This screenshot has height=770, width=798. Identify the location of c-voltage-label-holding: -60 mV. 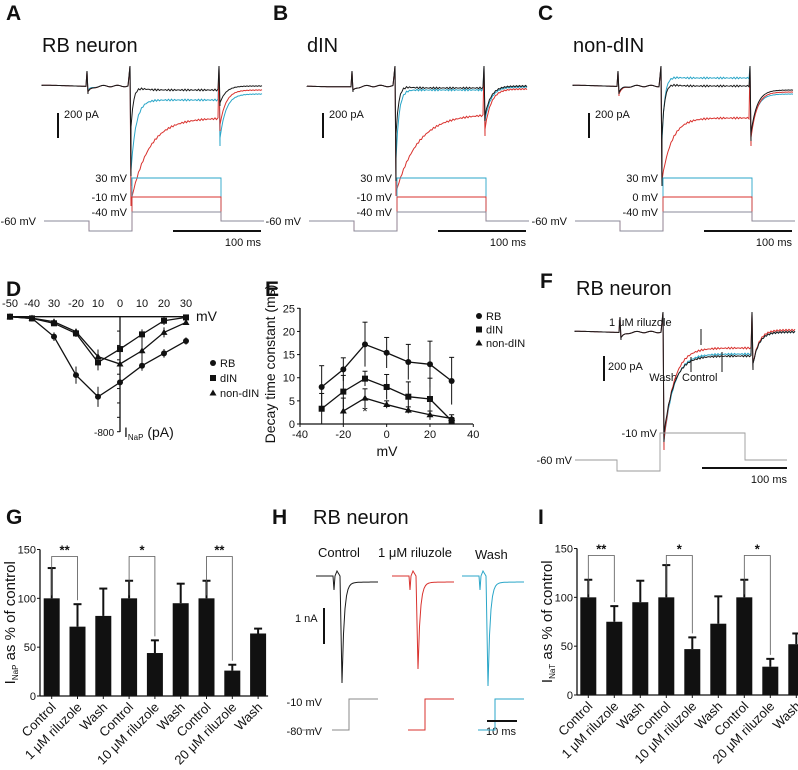
(550, 222).